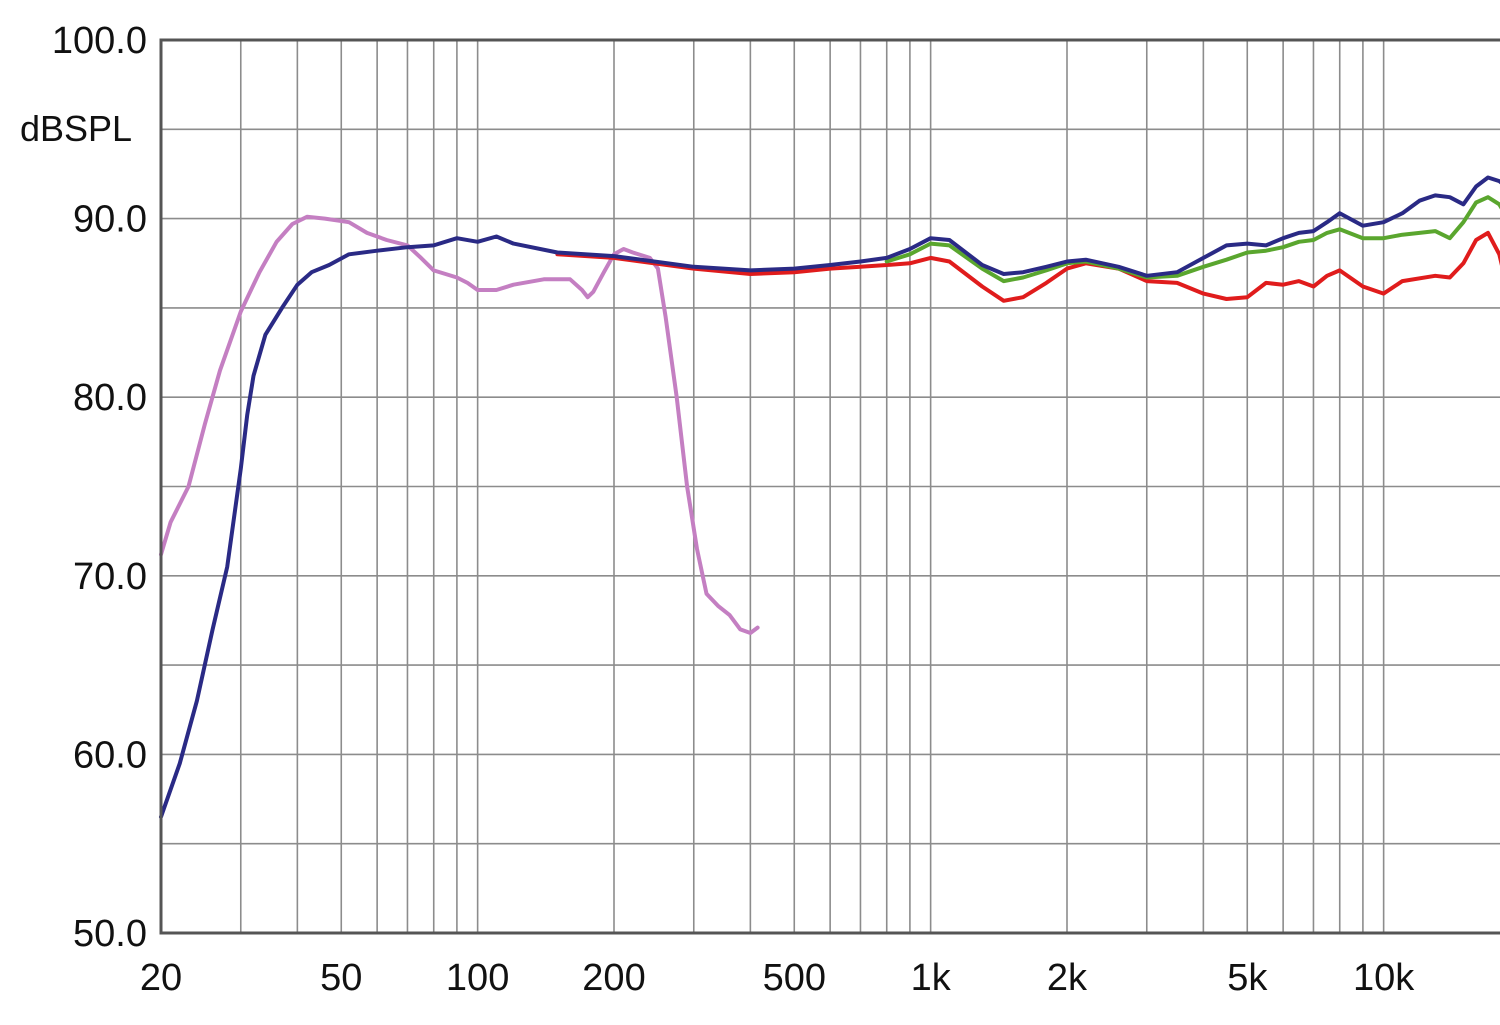 This screenshot has height=1025, width=1500. I want to click on y-tick-label: 70.0, so click(110, 577).